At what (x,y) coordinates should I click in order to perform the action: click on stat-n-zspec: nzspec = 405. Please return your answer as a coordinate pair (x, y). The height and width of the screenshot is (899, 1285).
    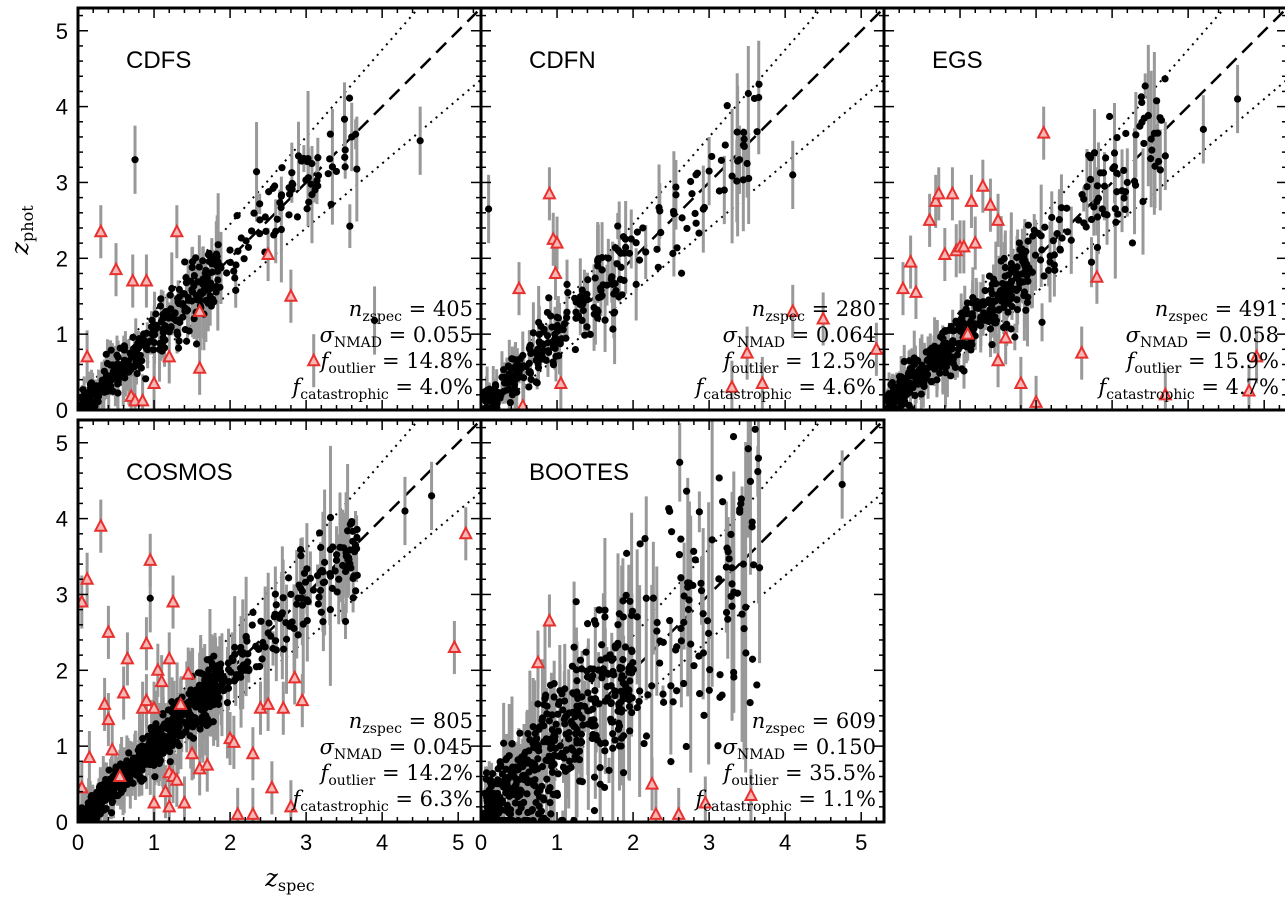
    Looking at the image, I should click on (411, 311).